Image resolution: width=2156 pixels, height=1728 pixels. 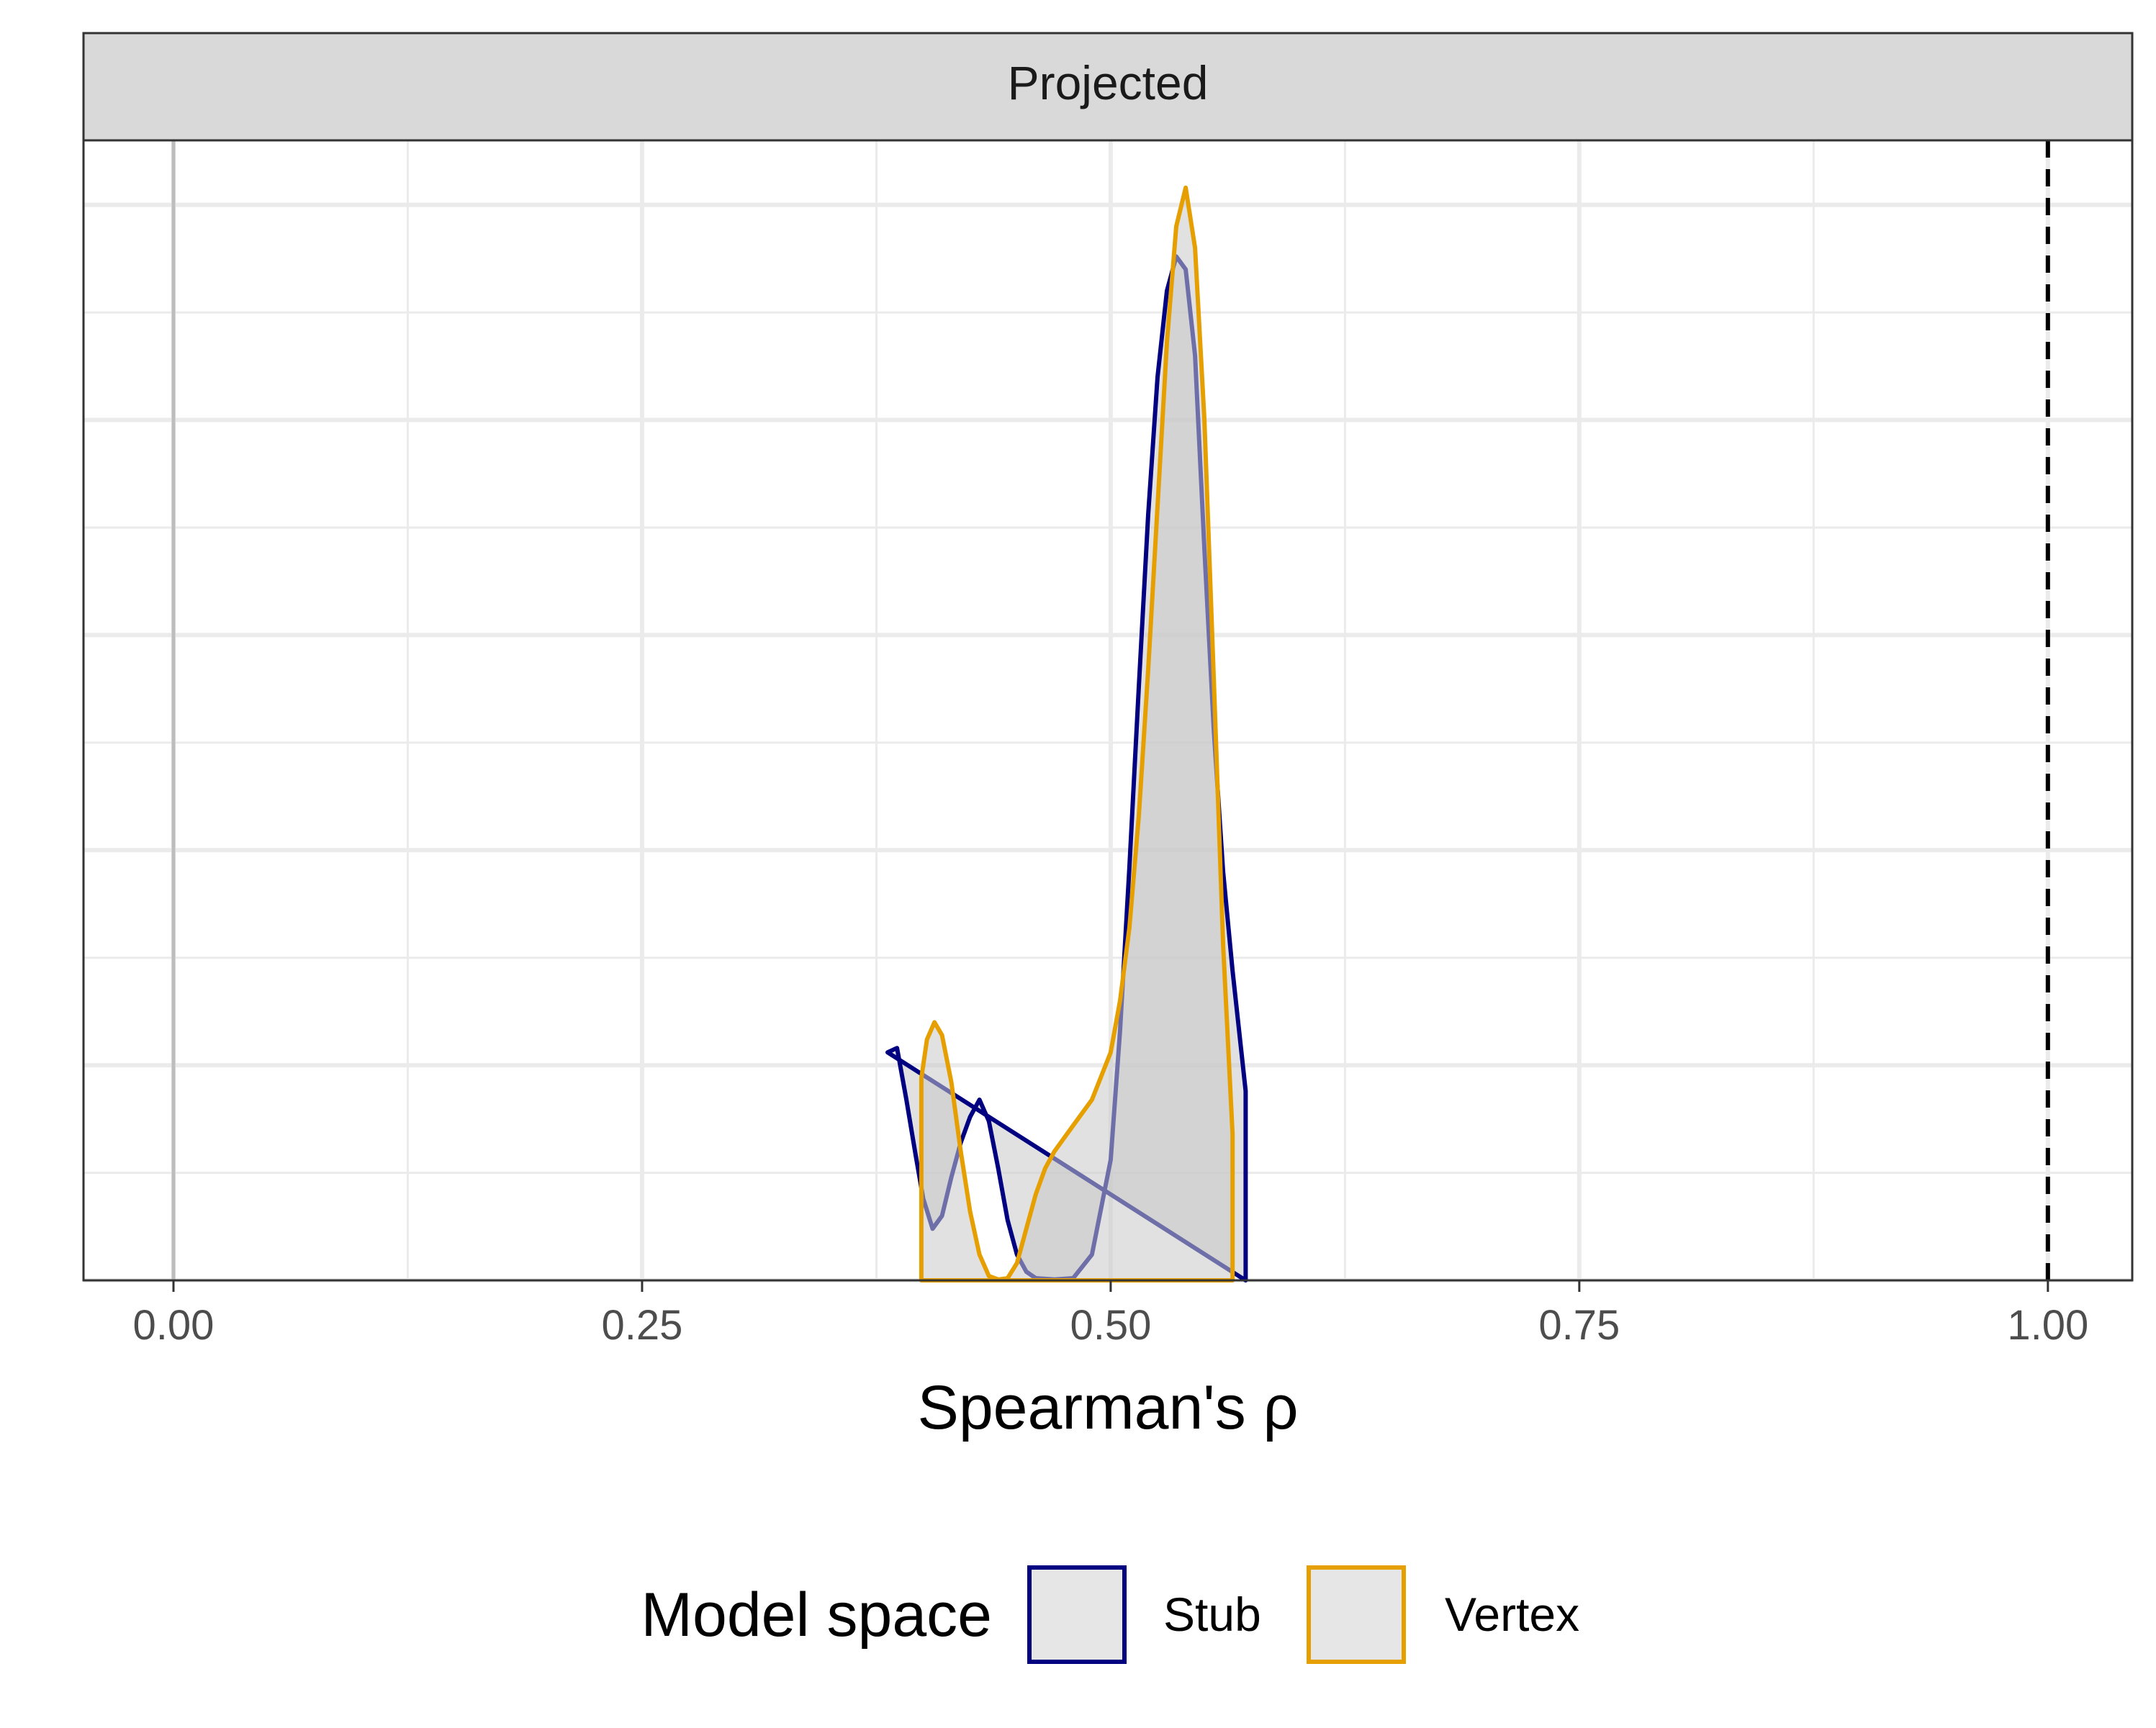 I want to click on density-series, so click(x=1067, y=734).